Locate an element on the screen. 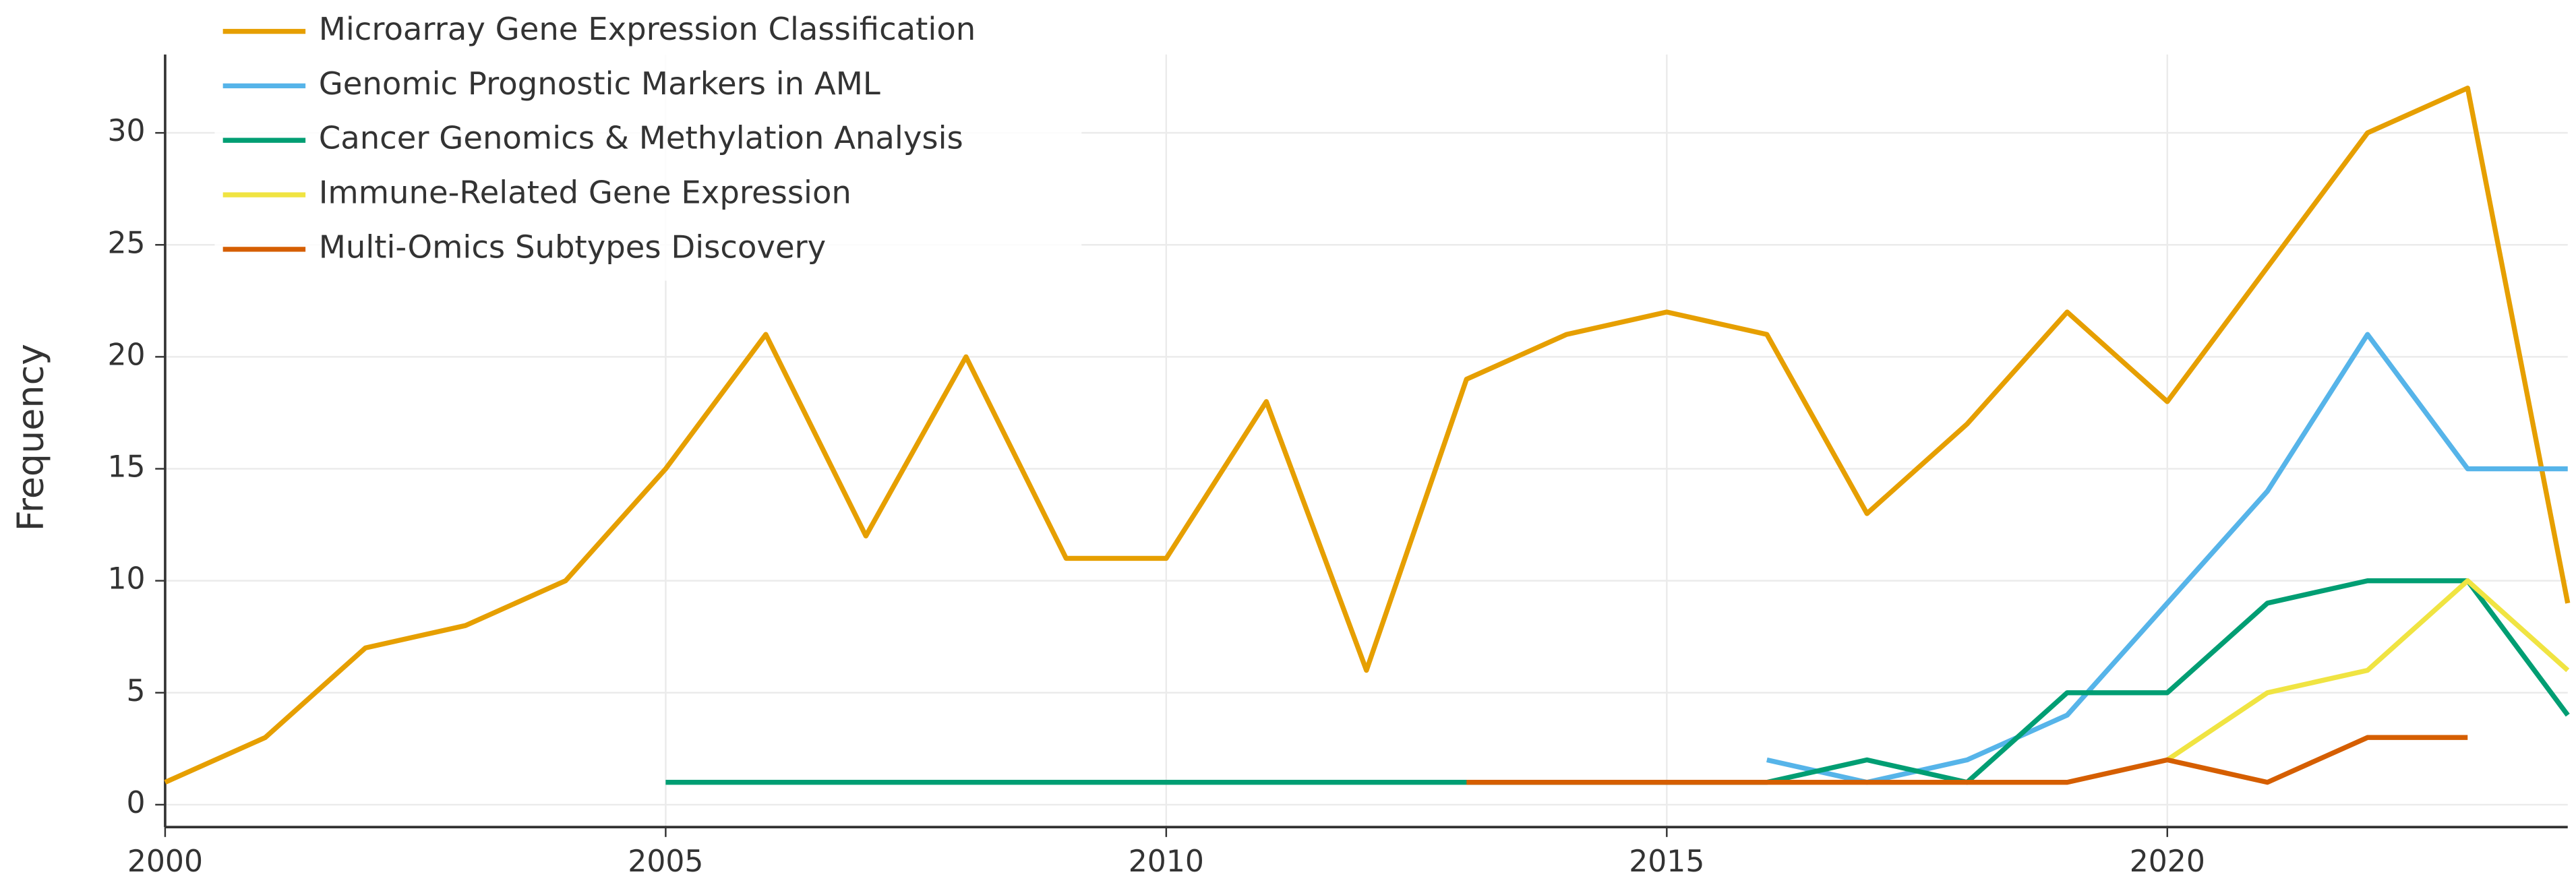  legend-label: Genomic Prognostic Markers in AML is located at coordinates (599, 83).